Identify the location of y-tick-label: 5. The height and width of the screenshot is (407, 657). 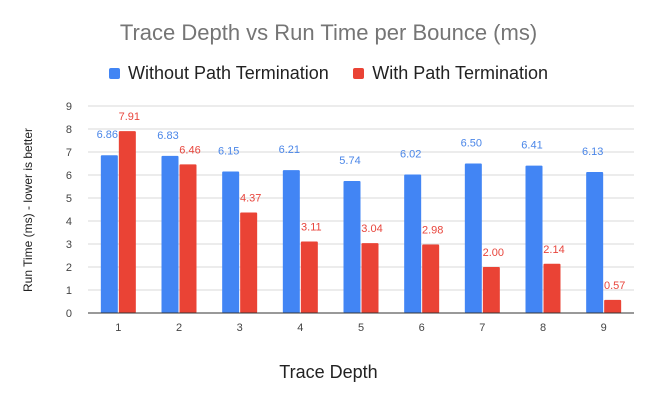
(69, 199).